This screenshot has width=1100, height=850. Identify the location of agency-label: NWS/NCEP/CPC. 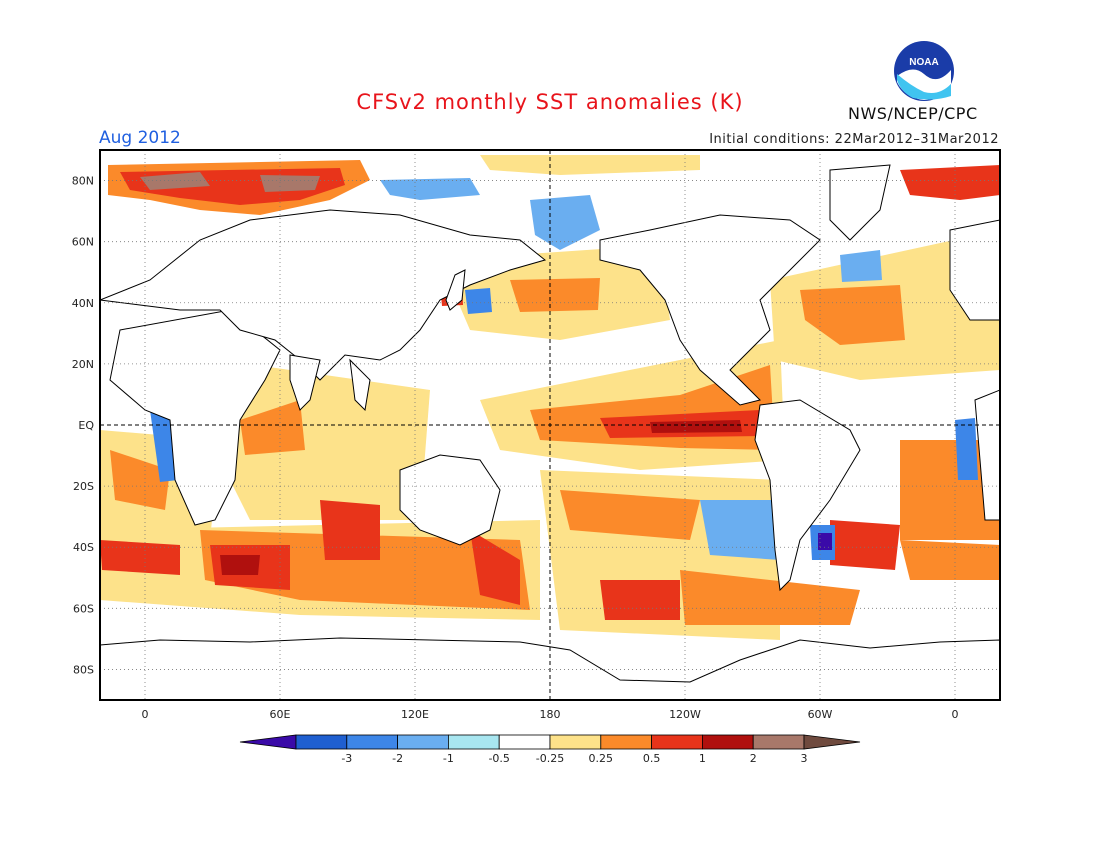
(913, 113).